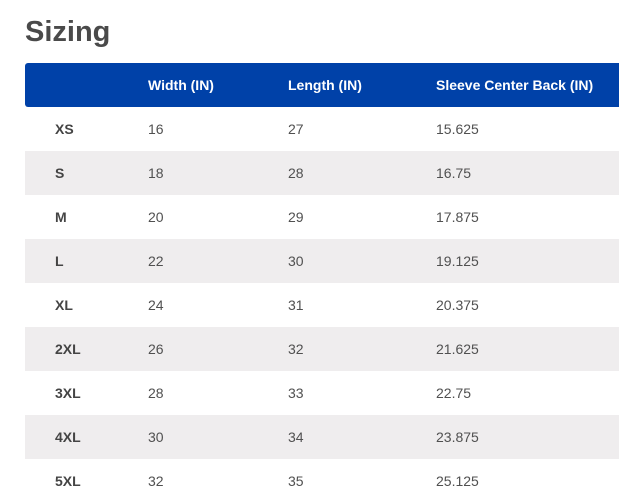 The width and height of the screenshot is (619, 503). I want to click on width-cell: 30, so click(156, 437).